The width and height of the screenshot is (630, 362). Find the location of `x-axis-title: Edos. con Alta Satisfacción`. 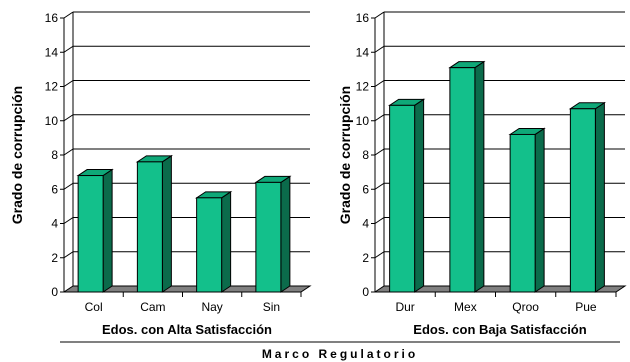

x-axis-title: Edos. con Alta Satisfacción is located at coordinates (187, 329).